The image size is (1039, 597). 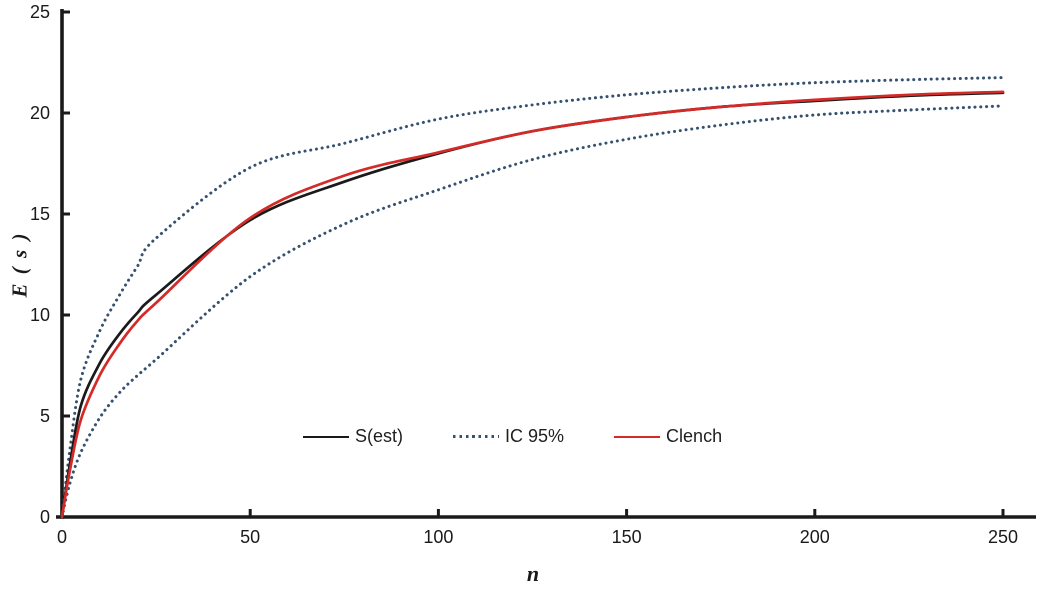 I want to click on legend-label-sest: S(est), so click(x=379, y=436).